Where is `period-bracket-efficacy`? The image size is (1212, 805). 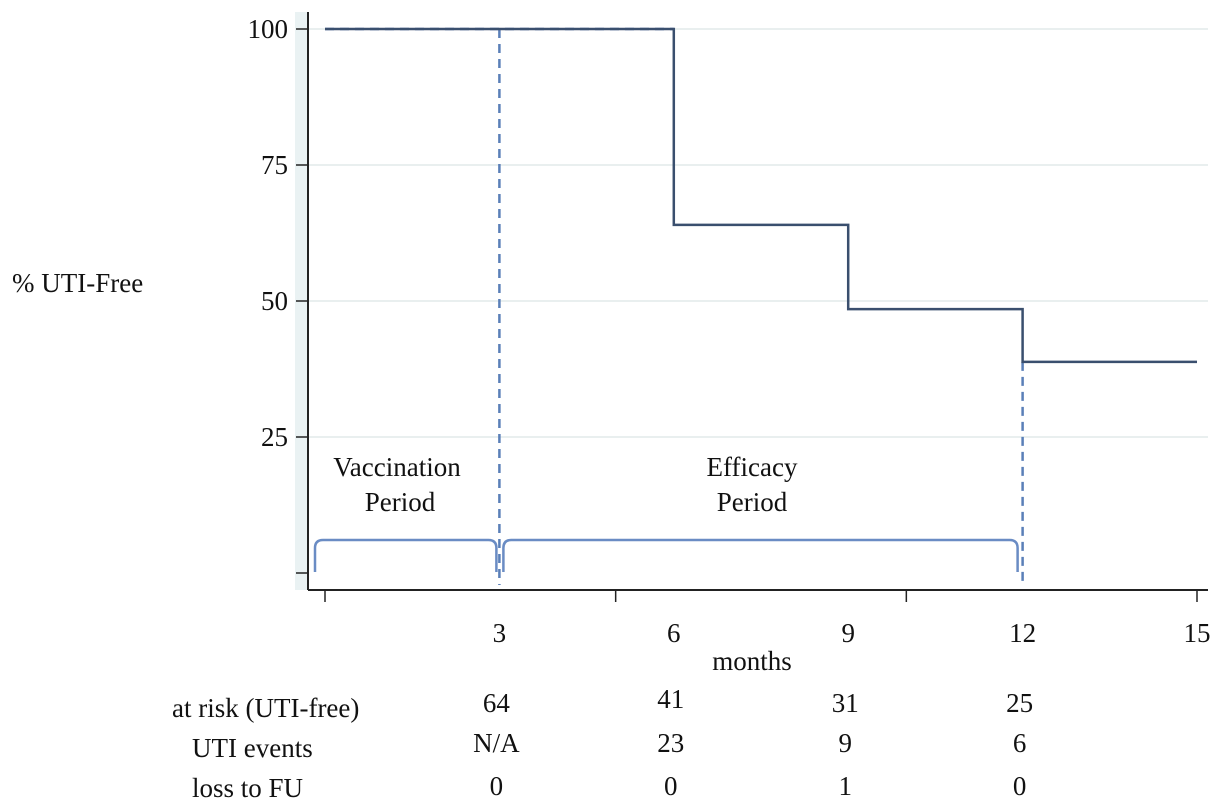
period-bracket-efficacy is located at coordinates (760, 555).